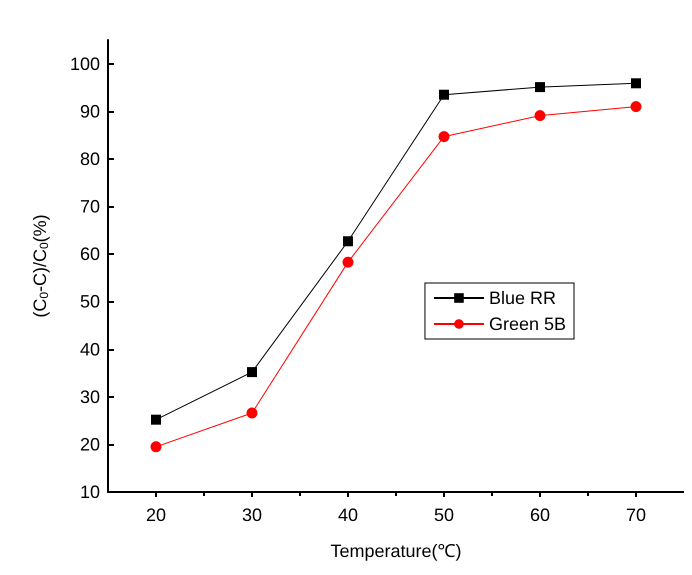 The image size is (692, 575). What do you see at coordinates (540, 515) in the screenshot?
I see `x-tick-label: 60` at bounding box center [540, 515].